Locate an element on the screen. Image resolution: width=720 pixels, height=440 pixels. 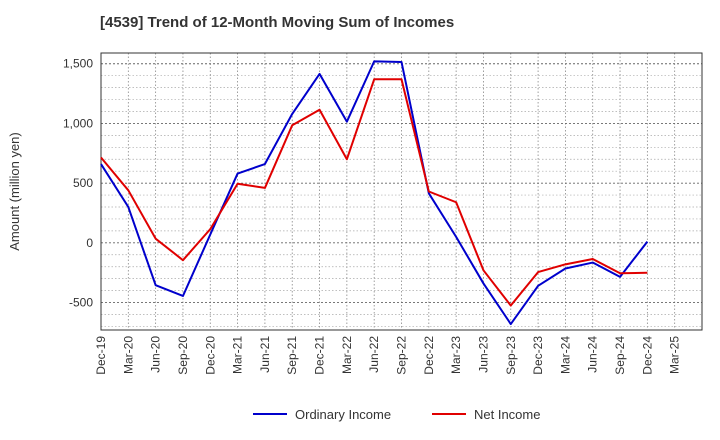
x-tick-label: Mar-24 is located at coordinates (565, 355).